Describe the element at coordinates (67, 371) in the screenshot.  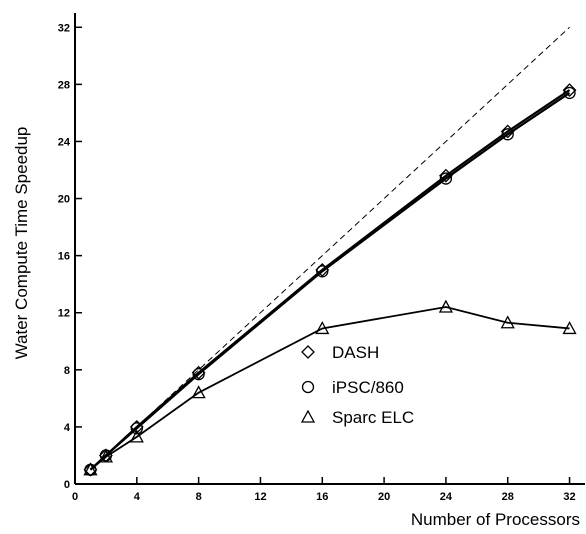
I see `y-tick-label: 8` at that location.